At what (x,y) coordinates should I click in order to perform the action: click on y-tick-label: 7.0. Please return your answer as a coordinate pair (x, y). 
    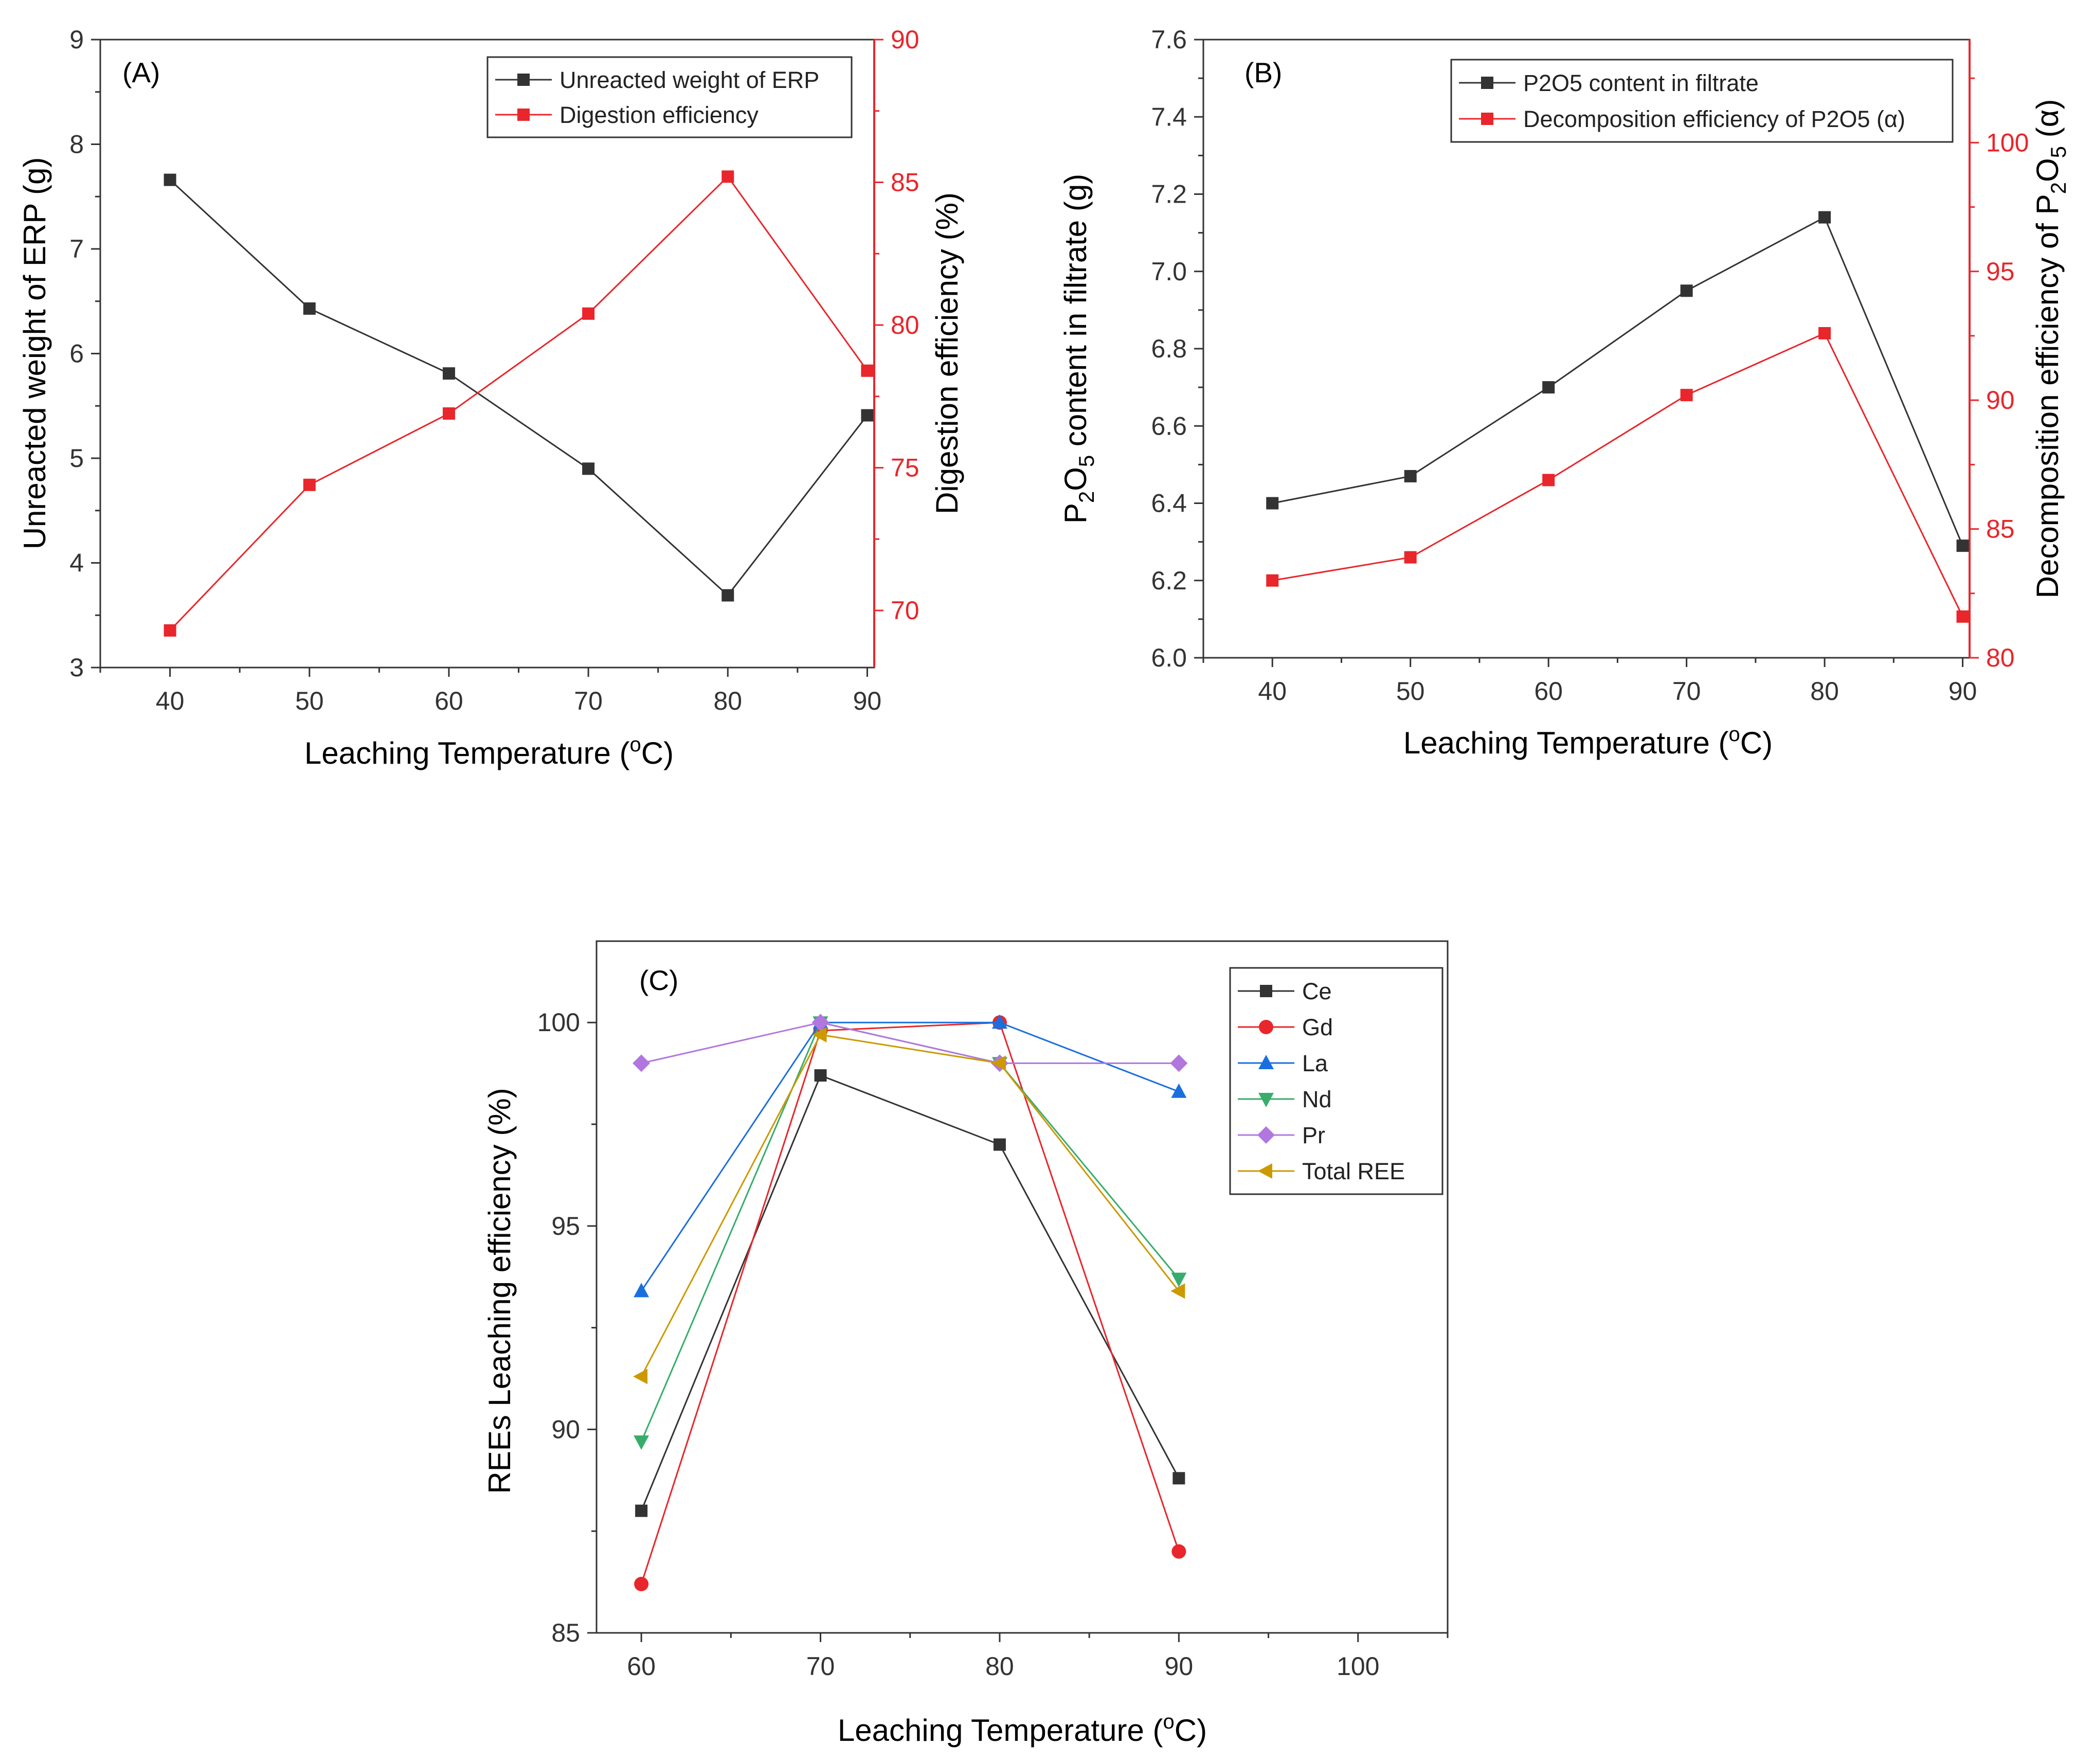
    Looking at the image, I should click on (1169, 271).